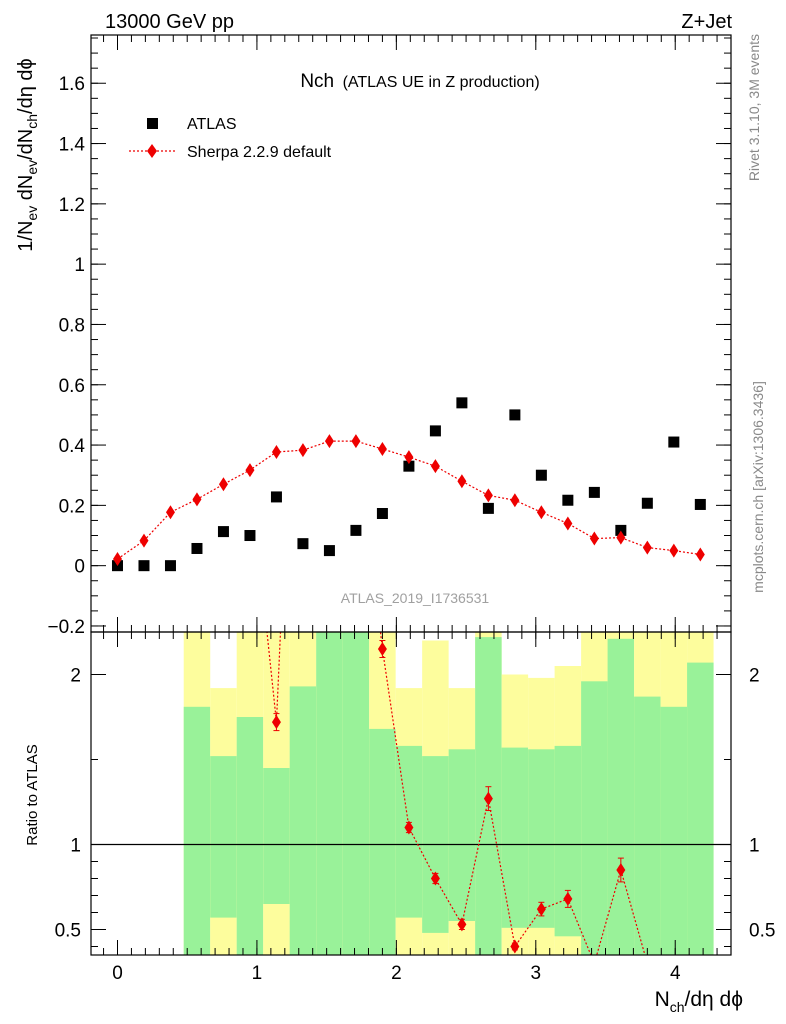  I want to click on xlabel-main: N, so click(662, 999).